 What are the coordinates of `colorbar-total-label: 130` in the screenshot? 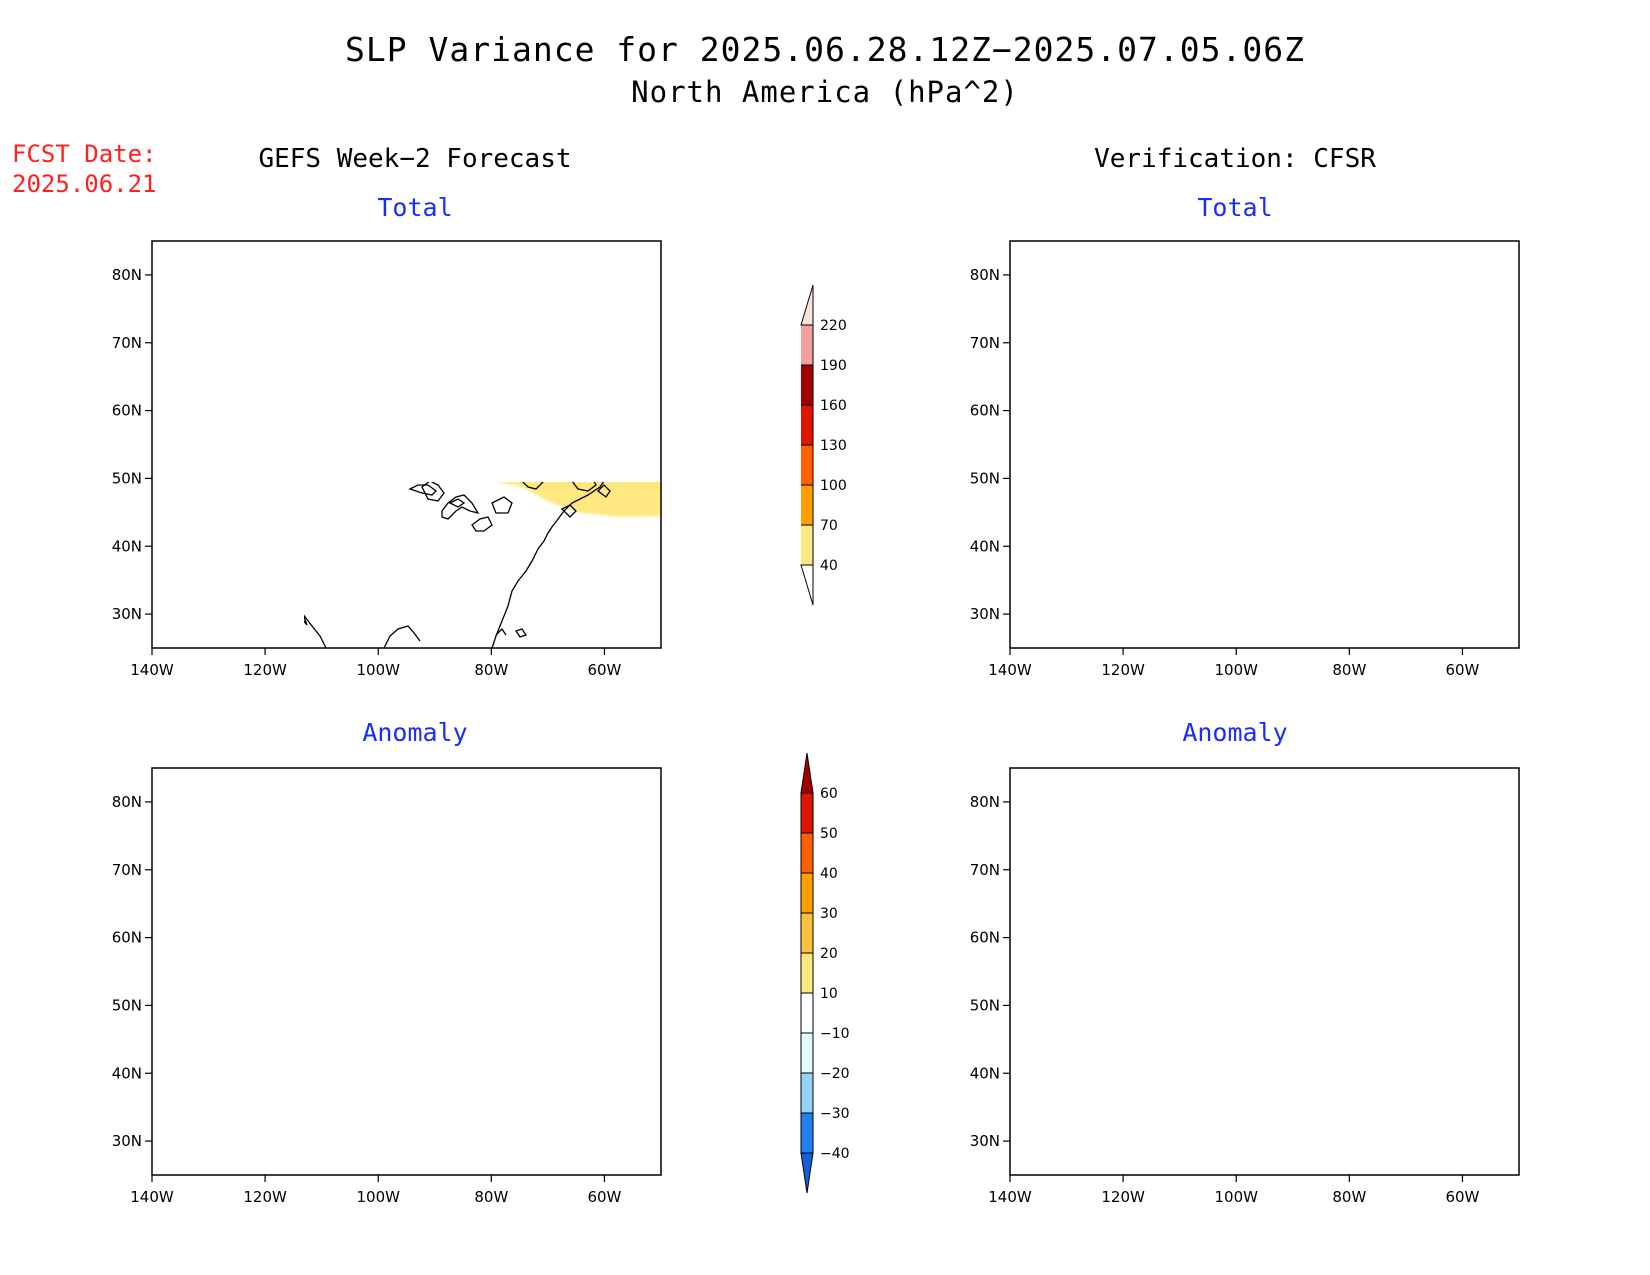 It's located at (833, 446).